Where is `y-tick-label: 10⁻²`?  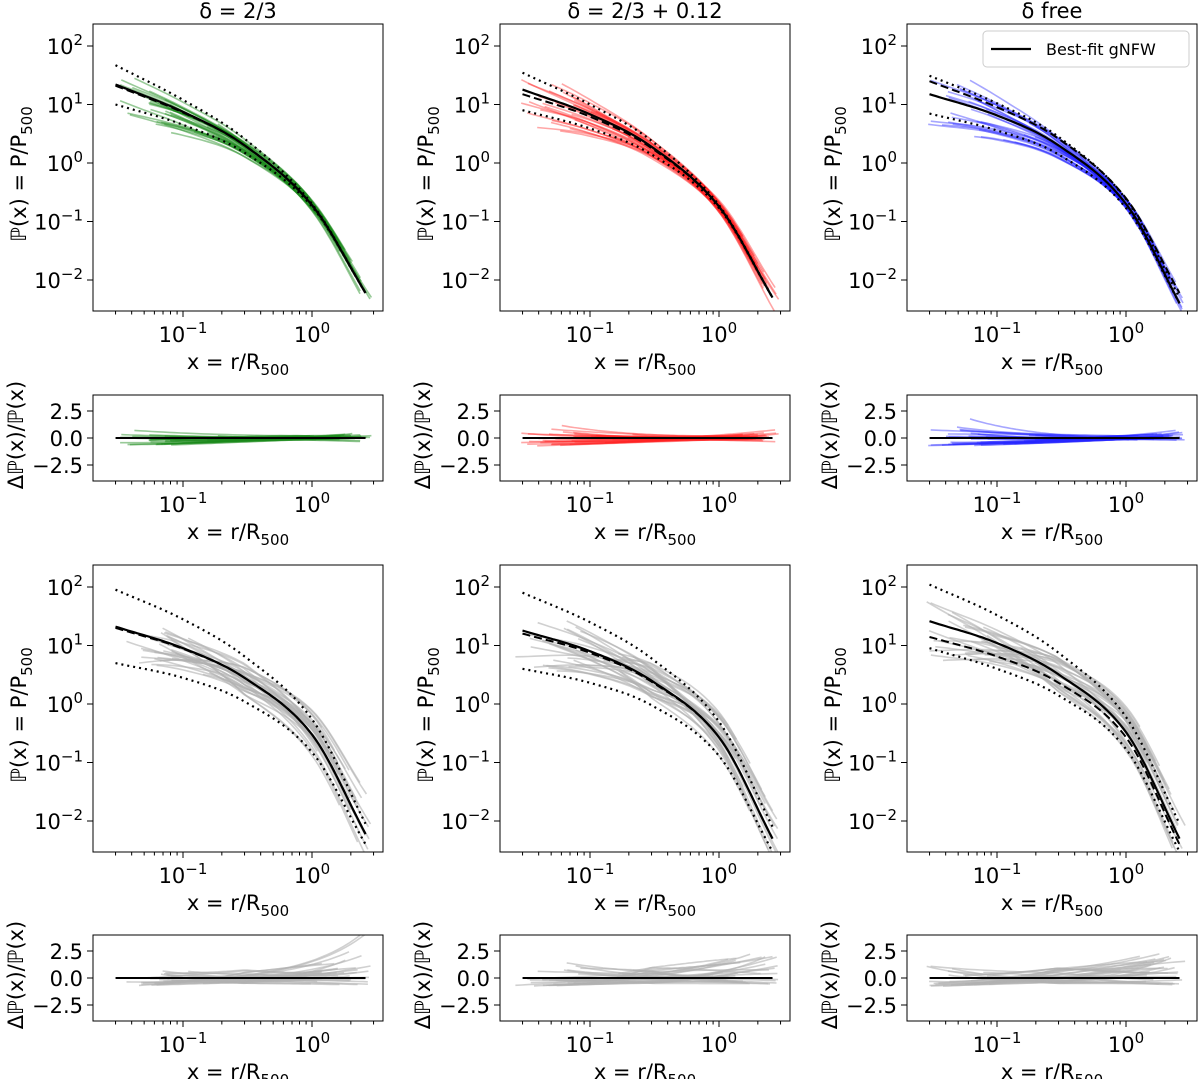
y-tick-label: 10⁻² is located at coordinates (872, 279).